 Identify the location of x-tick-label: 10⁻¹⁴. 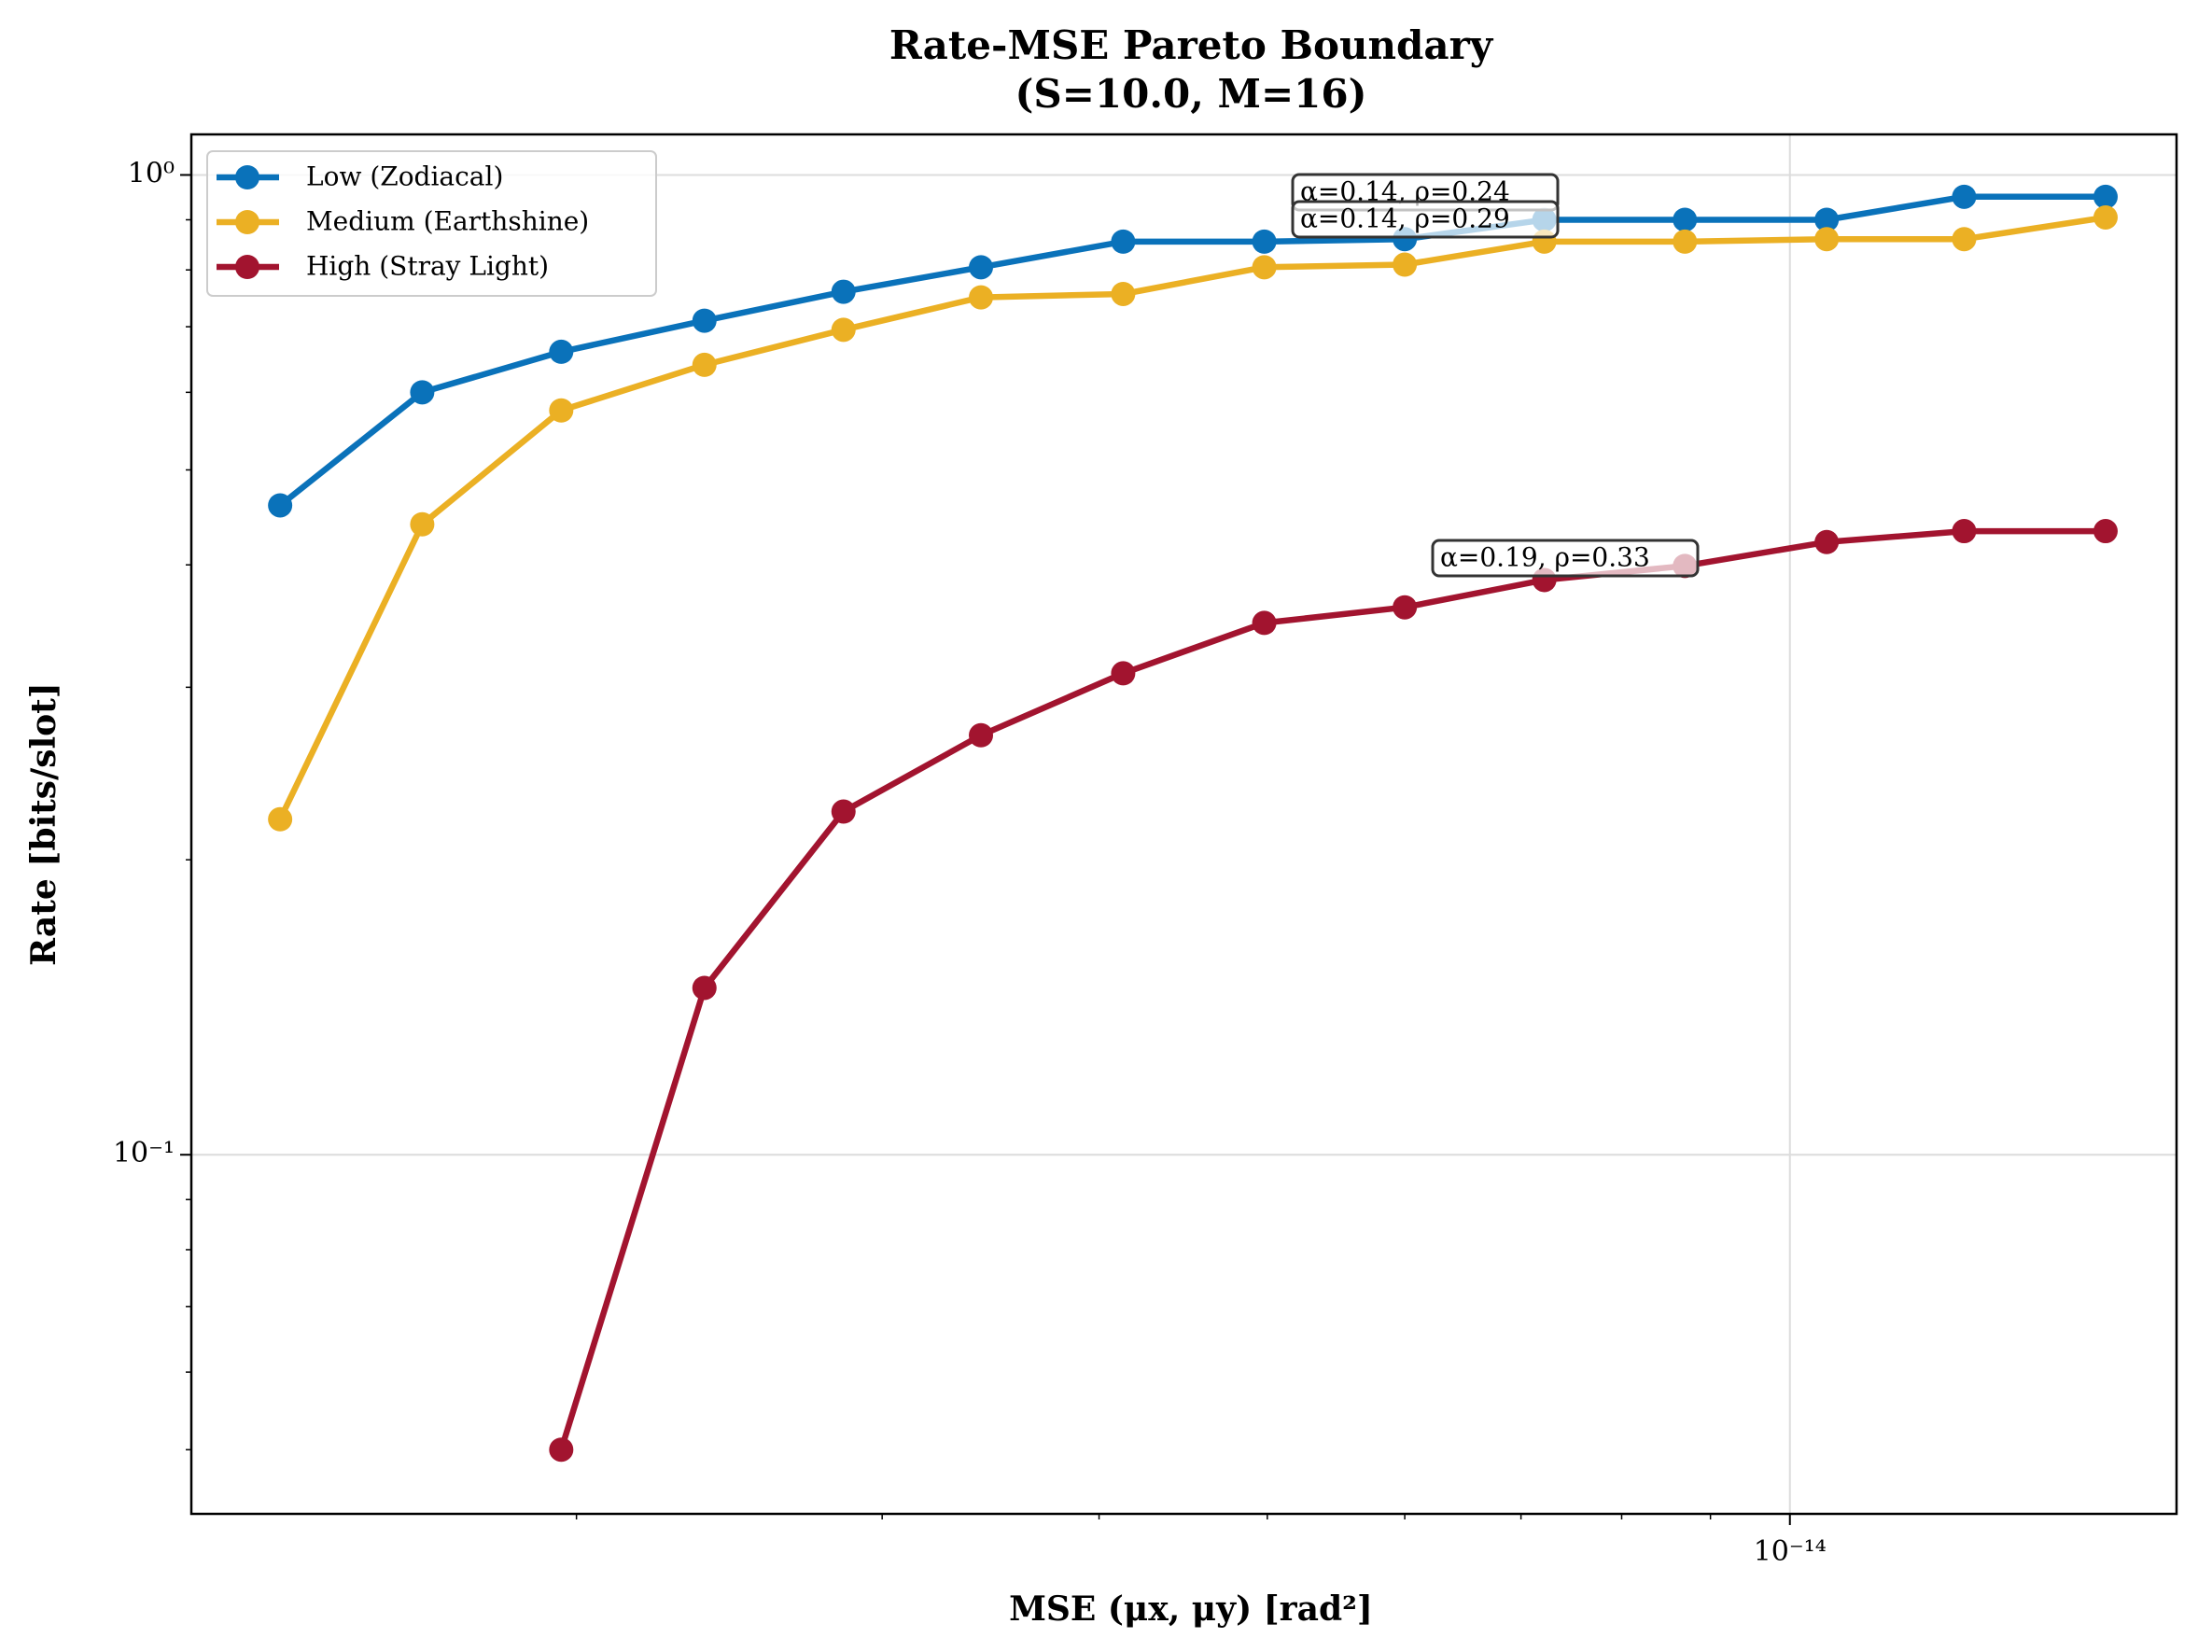
(1790, 1551).